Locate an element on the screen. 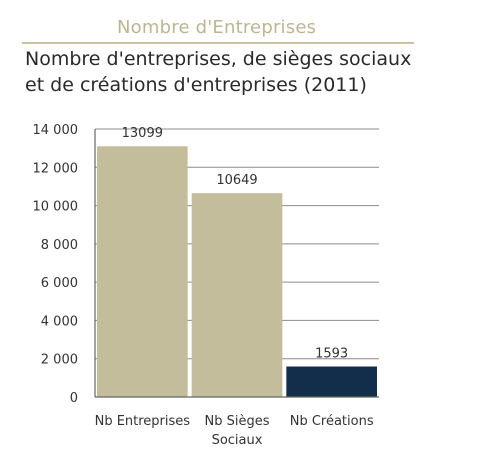 The image size is (478, 466). bar-value-label: 13099 is located at coordinates (142, 133).